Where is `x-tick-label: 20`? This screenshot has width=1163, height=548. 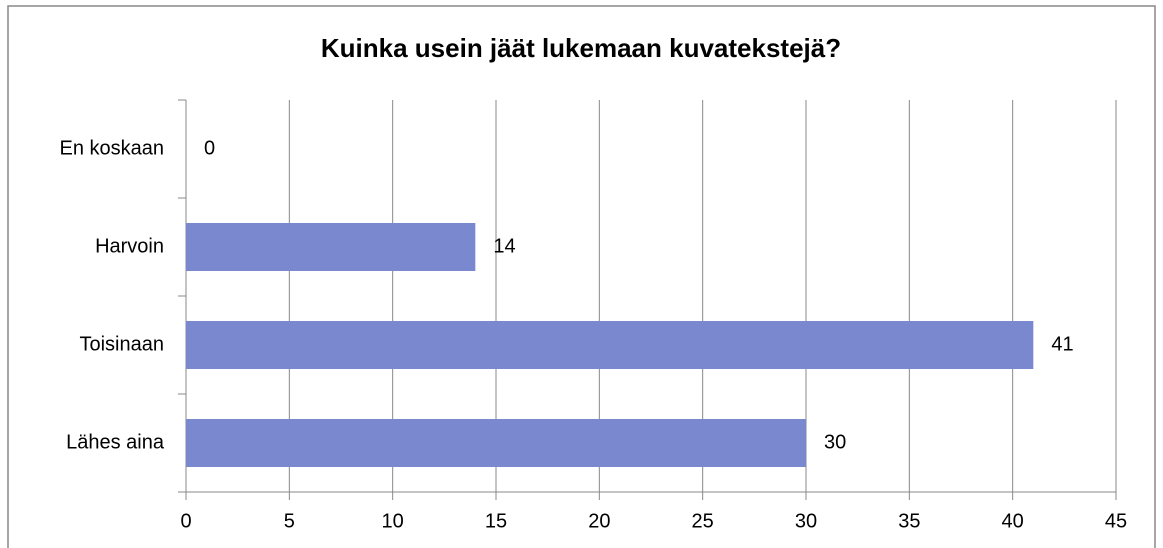 x-tick-label: 20 is located at coordinates (599, 521).